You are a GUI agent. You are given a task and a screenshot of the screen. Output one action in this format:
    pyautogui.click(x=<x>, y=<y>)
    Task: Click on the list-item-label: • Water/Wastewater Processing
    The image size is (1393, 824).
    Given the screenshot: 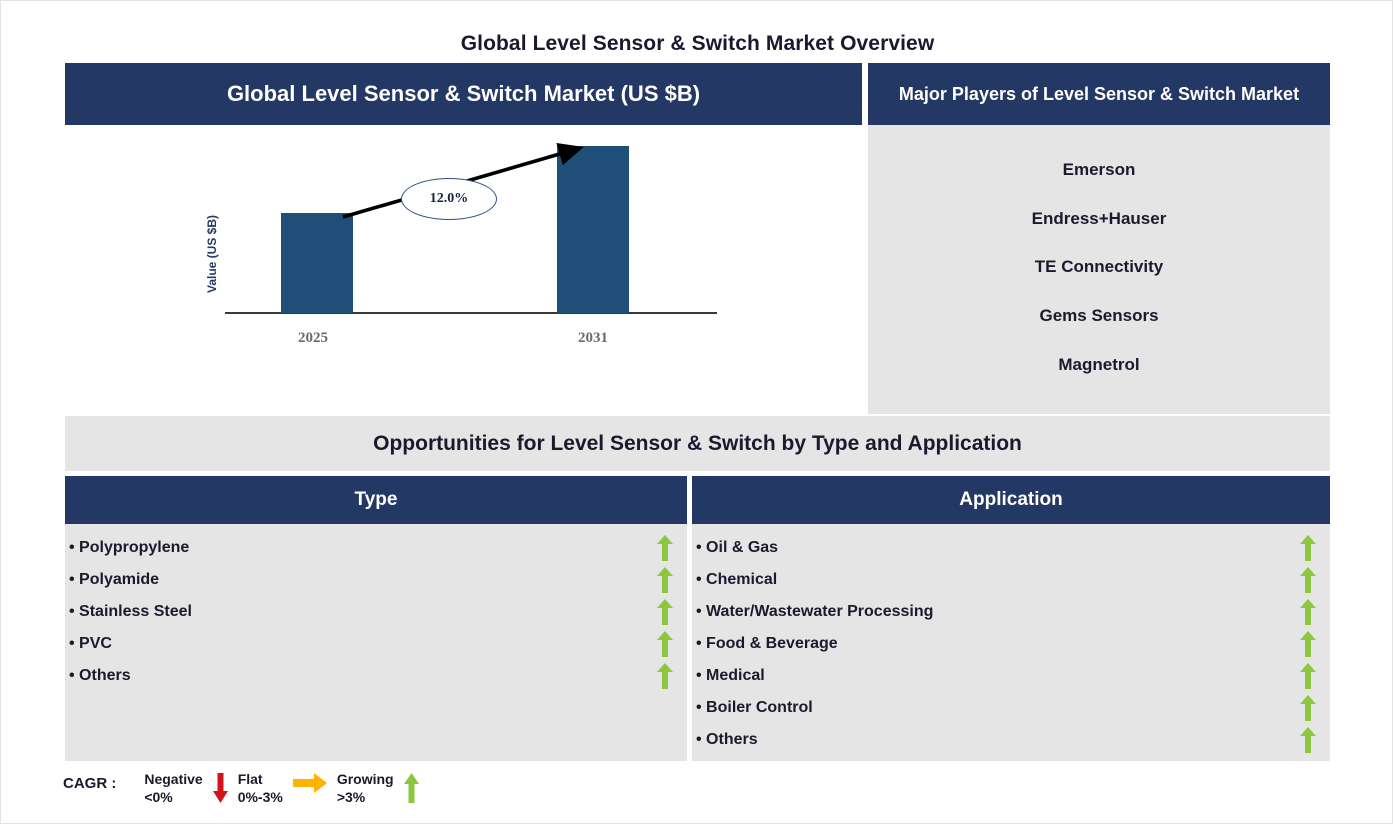 What is the action you would take?
    pyautogui.click(x=815, y=611)
    